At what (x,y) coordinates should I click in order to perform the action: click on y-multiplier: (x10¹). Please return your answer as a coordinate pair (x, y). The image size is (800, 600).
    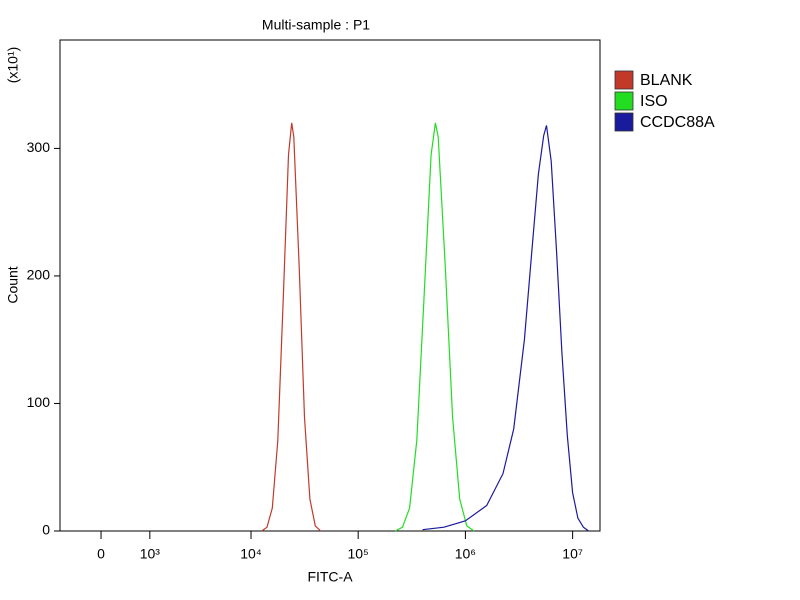
    Looking at the image, I should click on (13, 65).